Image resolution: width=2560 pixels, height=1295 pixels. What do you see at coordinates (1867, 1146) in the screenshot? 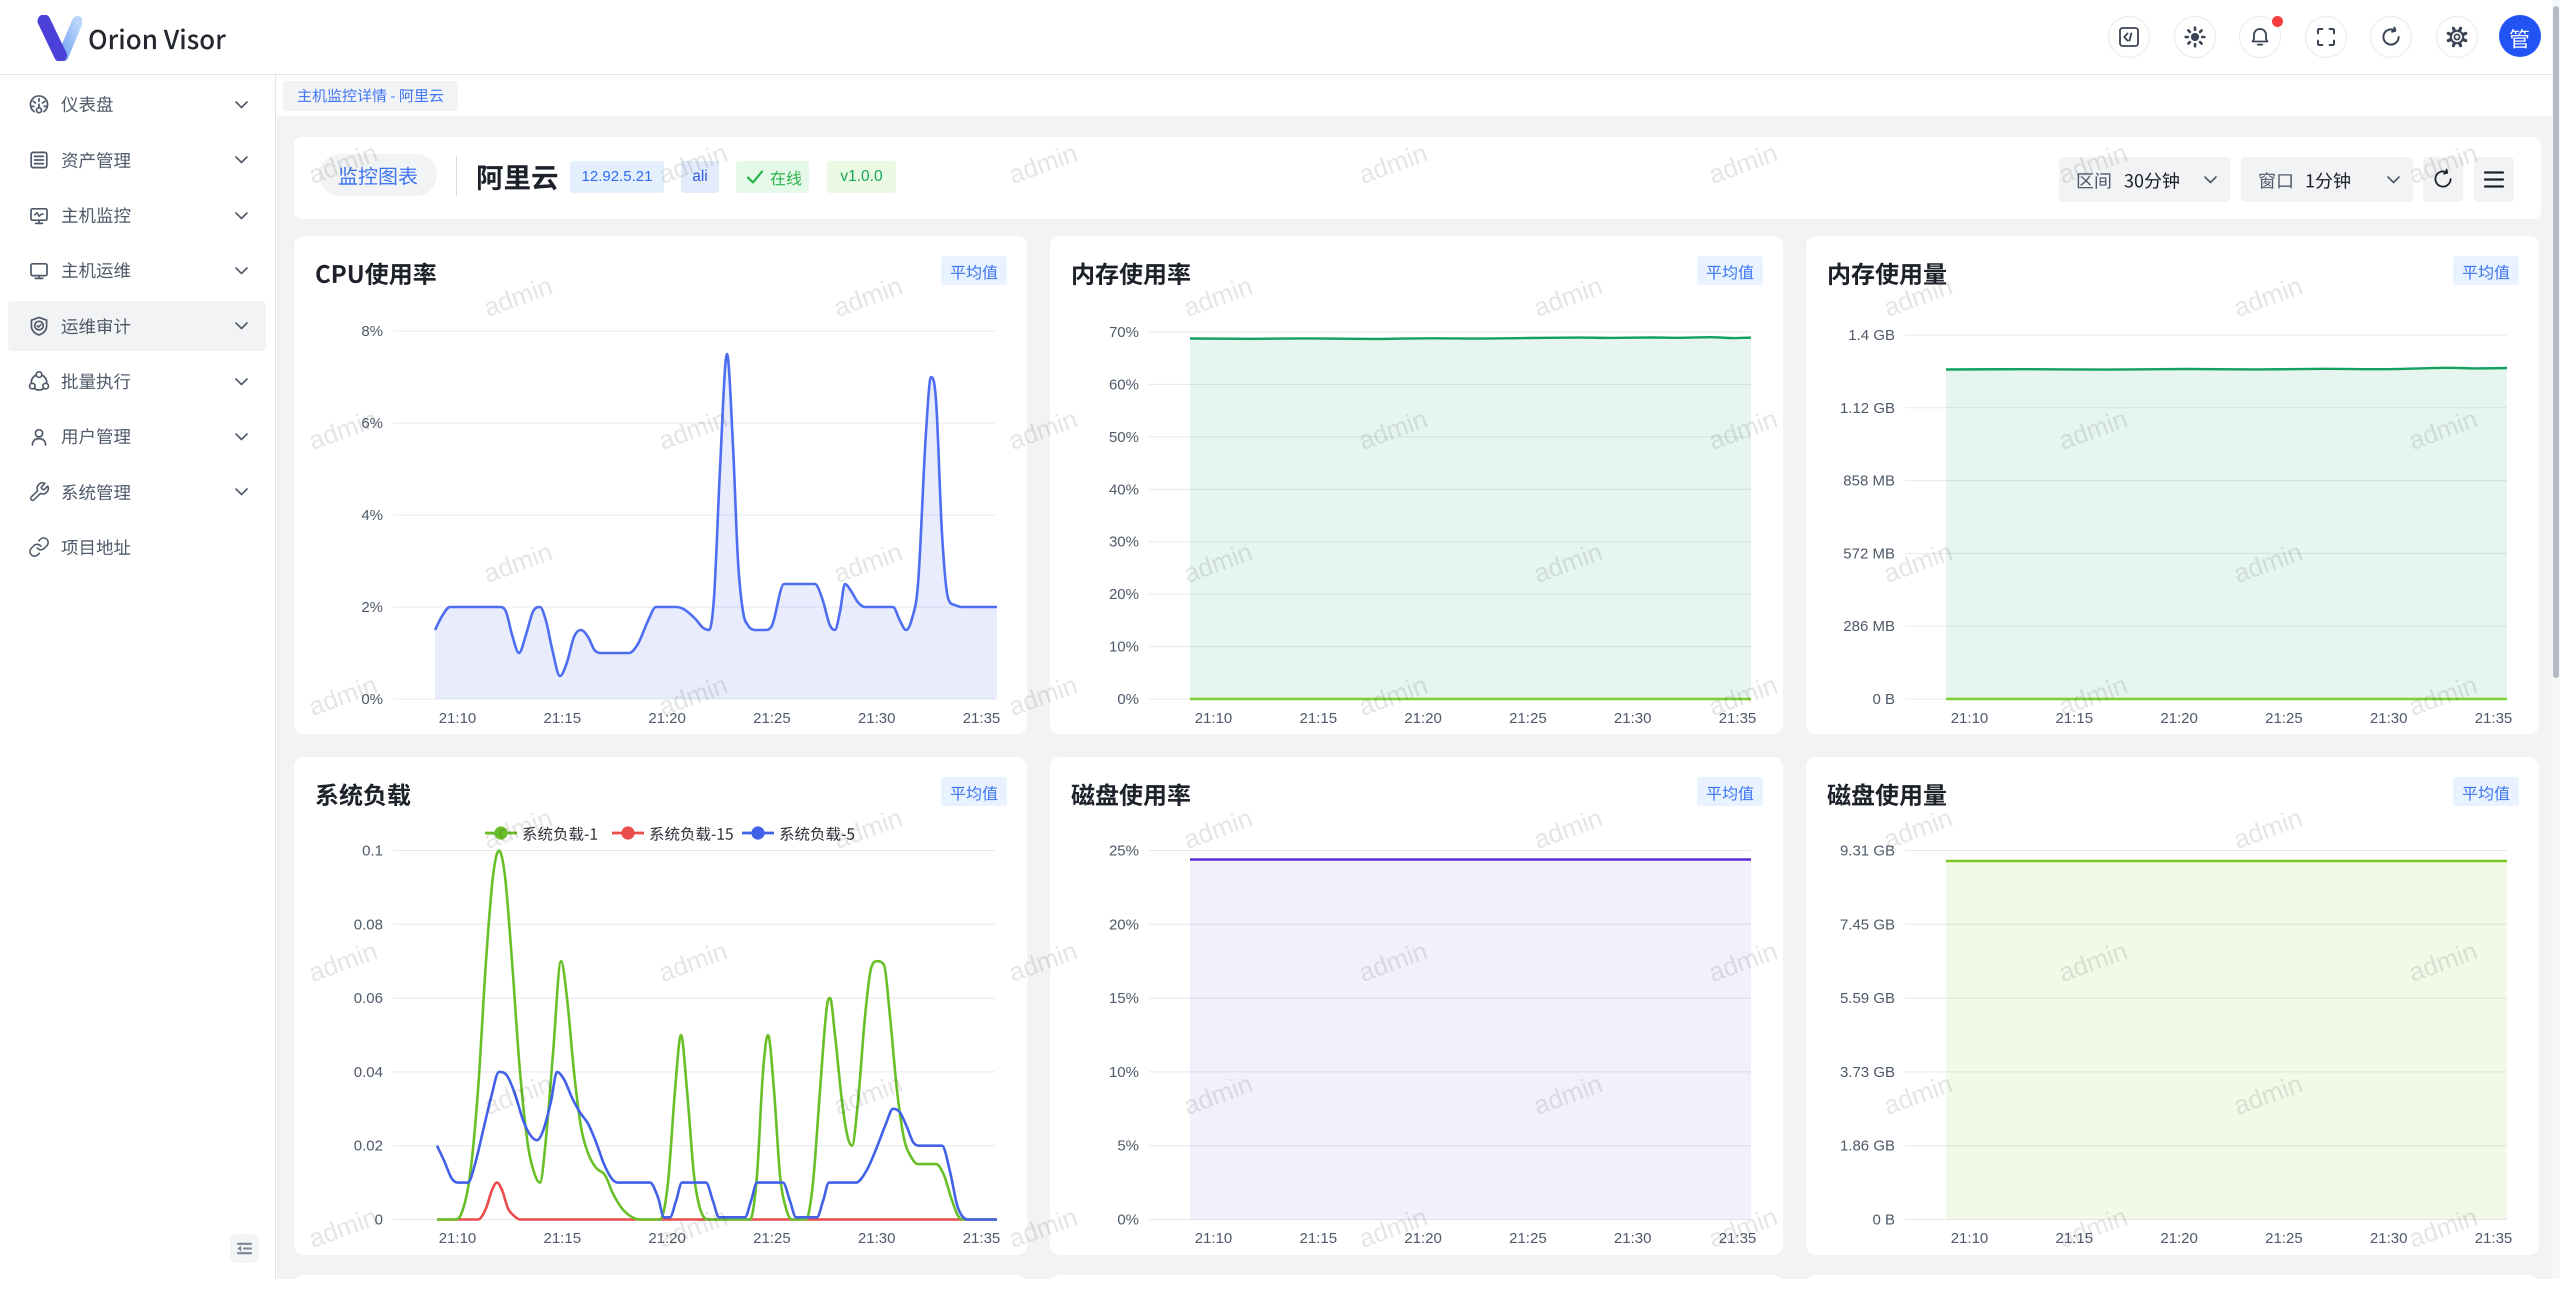
I see `svg-text: 1.86 GB` at bounding box center [1867, 1146].